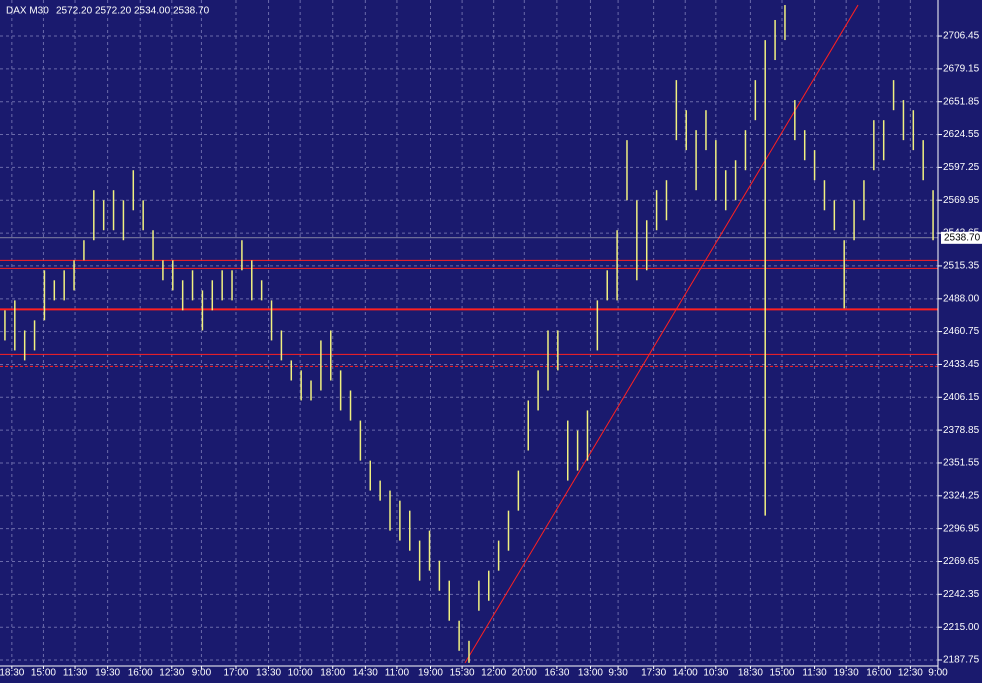 This screenshot has width=982, height=683. What do you see at coordinates (493, 673) in the screenshot?
I see `x-tick-label: 12:00` at bounding box center [493, 673].